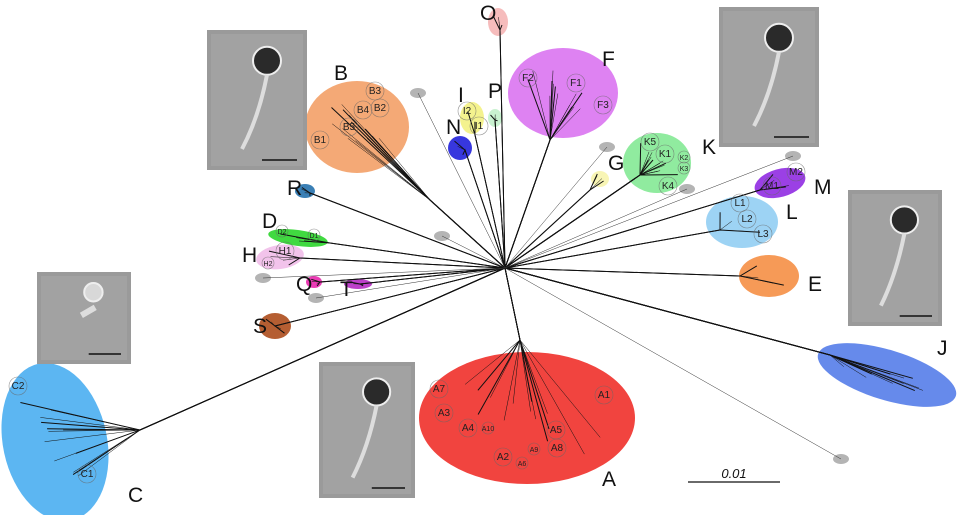 The width and height of the screenshot is (960, 515). I want to click on subcluster-l1-label: L1, so click(740, 203).